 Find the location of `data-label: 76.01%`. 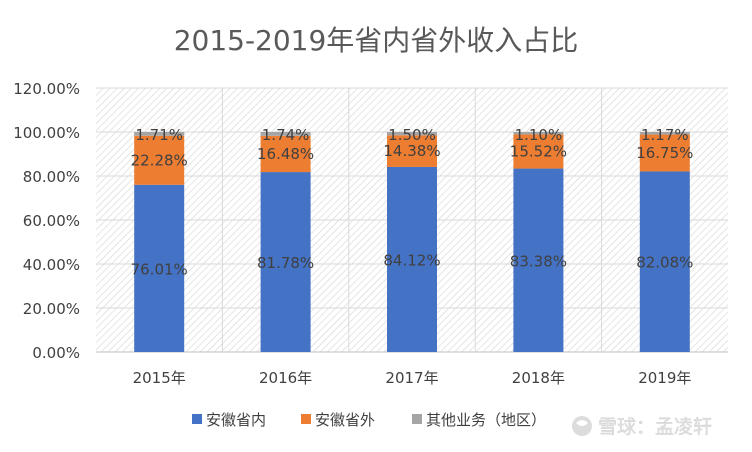

data-label: 76.01% is located at coordinates (159, 269).